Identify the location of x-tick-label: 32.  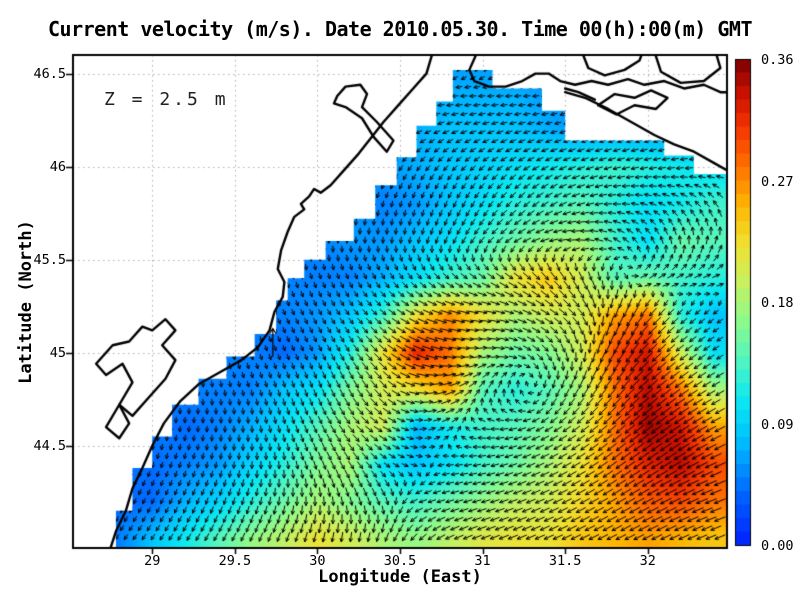
(647, 561).